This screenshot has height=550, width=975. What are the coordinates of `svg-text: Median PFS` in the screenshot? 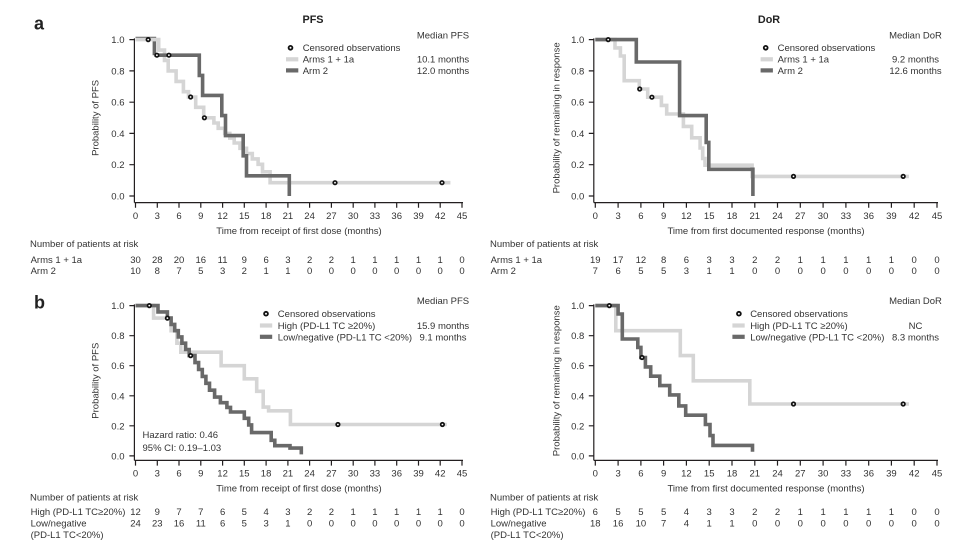 It's located at (443, 301).